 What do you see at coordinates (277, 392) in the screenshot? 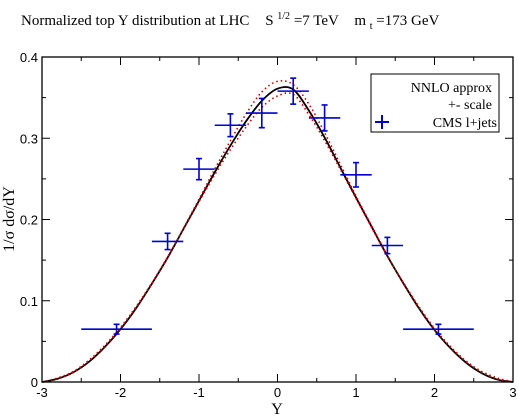
I see `x-tick-label: 0` at bounding box center [277, 392].